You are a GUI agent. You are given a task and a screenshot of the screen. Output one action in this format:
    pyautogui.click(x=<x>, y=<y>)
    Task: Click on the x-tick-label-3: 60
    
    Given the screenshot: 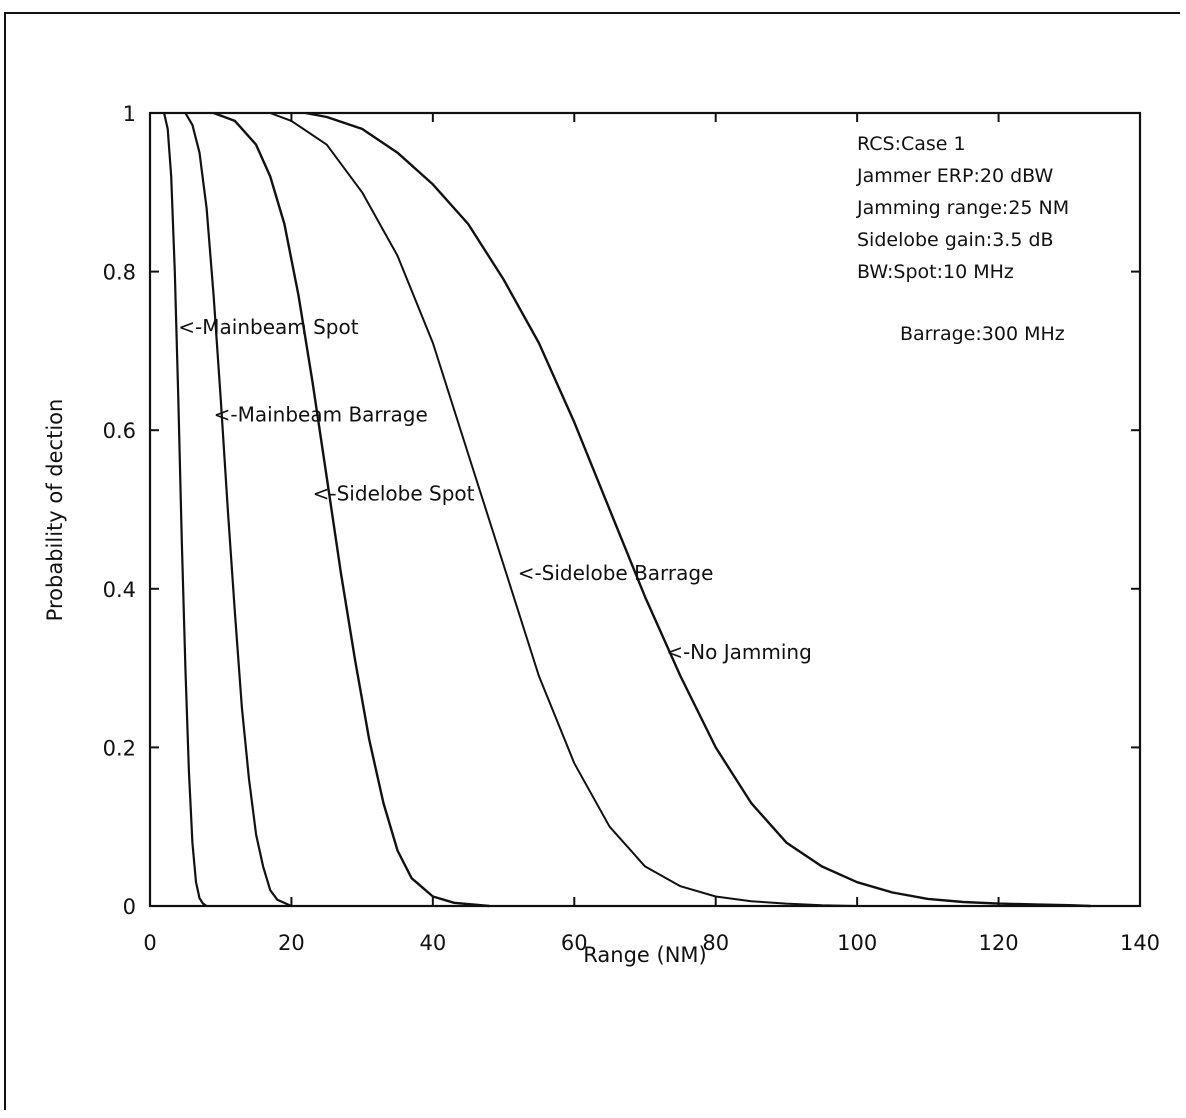 What is the action you would take?
    pyautogui.click(x=574, y=943)
    